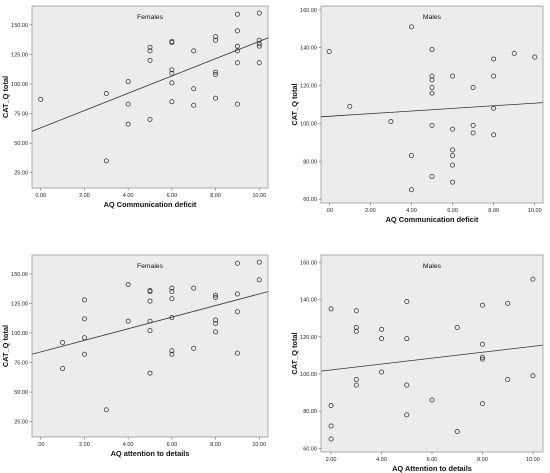  What do you see at coordinates (5, 97) in the screenshot?
I see `y-axis-title: CAT_Q total` at bounding box center [5, 97].